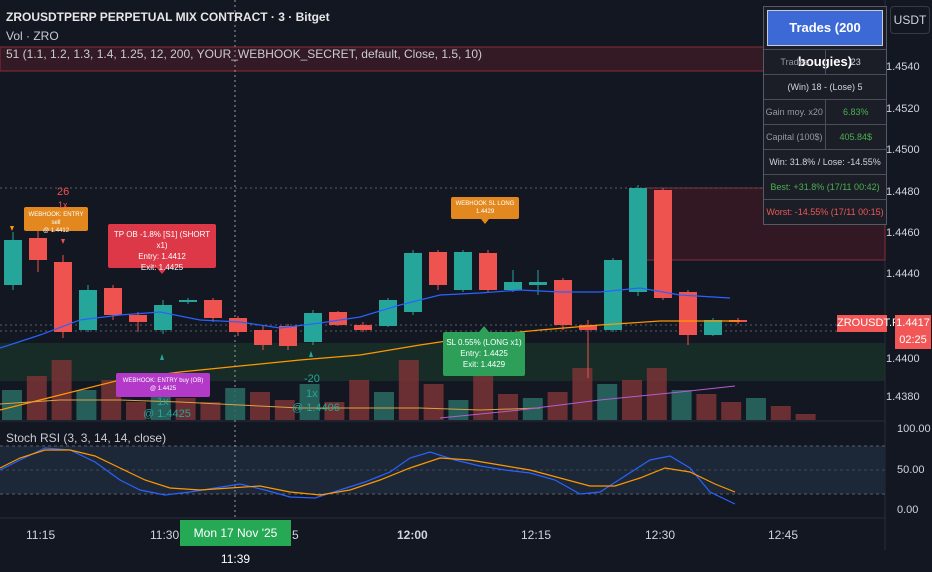 The image size is (932, 572). Describe the element at coordinates (911, 470) in the screenshot. I see `stoch-tick: 50.00` at that location.